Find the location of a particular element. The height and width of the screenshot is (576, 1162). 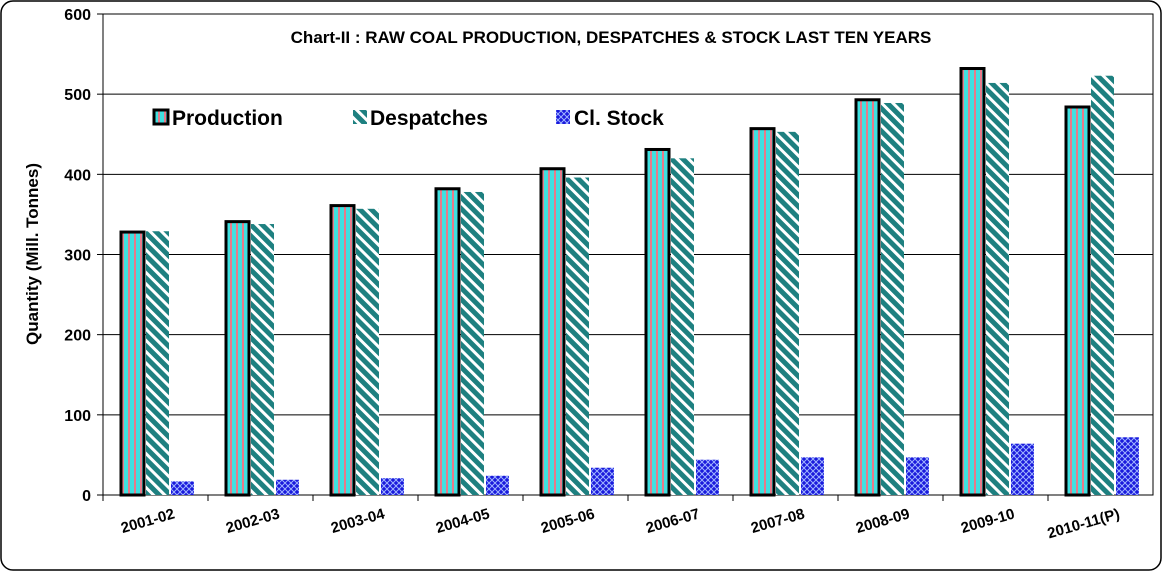

y-tick-label: 300 is located at coordinates (77, 256).